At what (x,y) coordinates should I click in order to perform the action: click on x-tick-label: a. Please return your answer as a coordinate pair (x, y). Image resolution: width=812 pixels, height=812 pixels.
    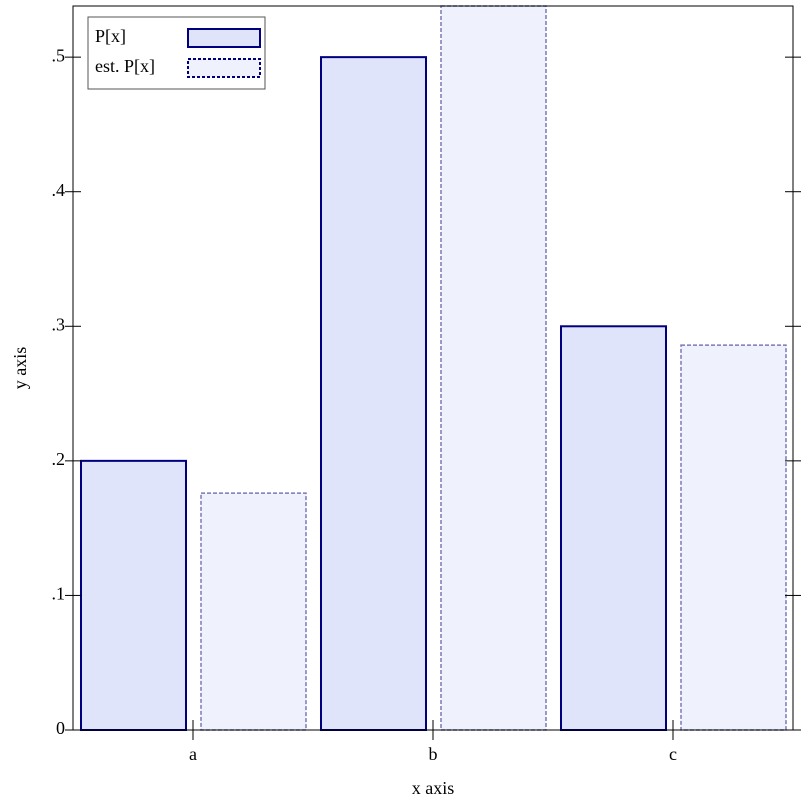
    Looking at the image, I should click on (193, 754).